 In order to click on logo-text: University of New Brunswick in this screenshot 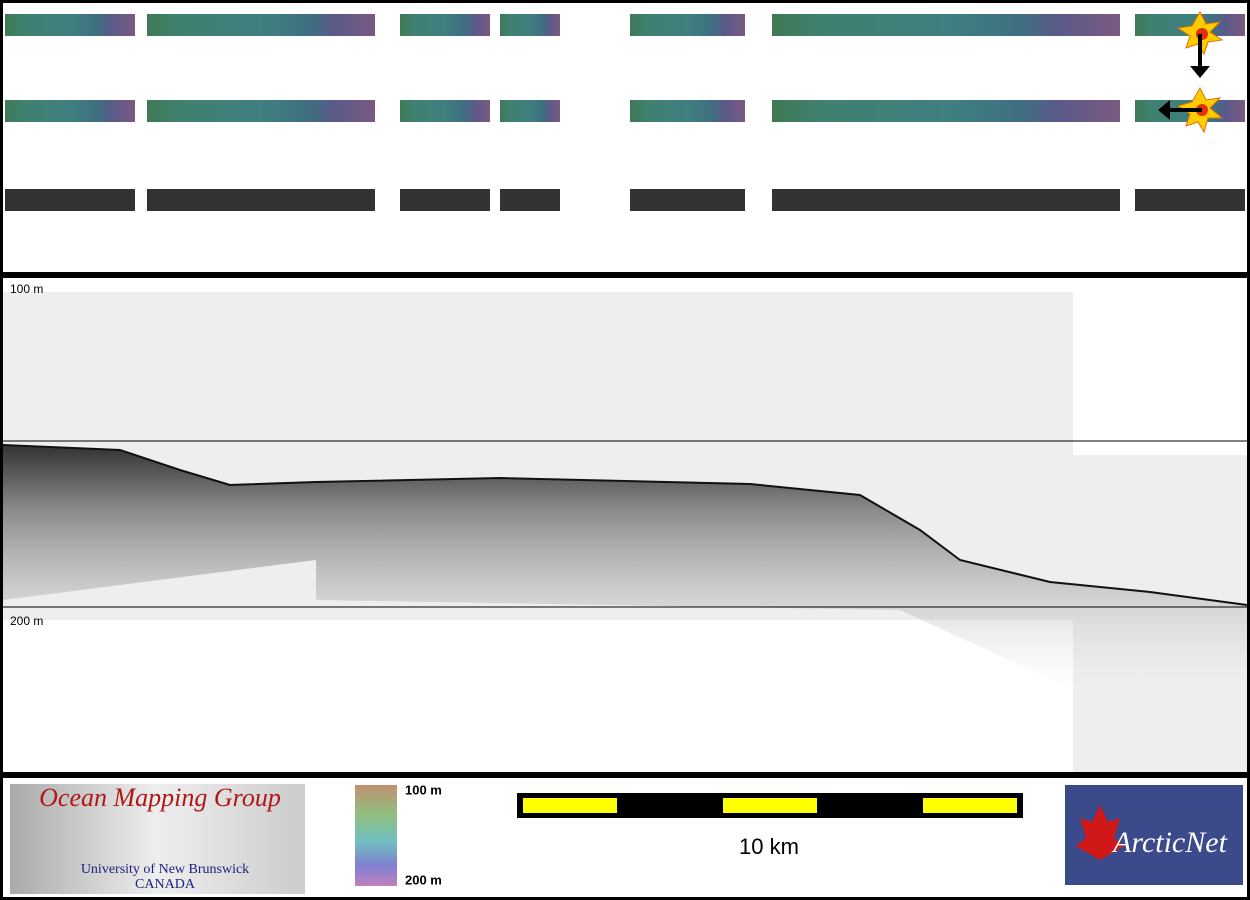, I will do `click(165, 869)`.